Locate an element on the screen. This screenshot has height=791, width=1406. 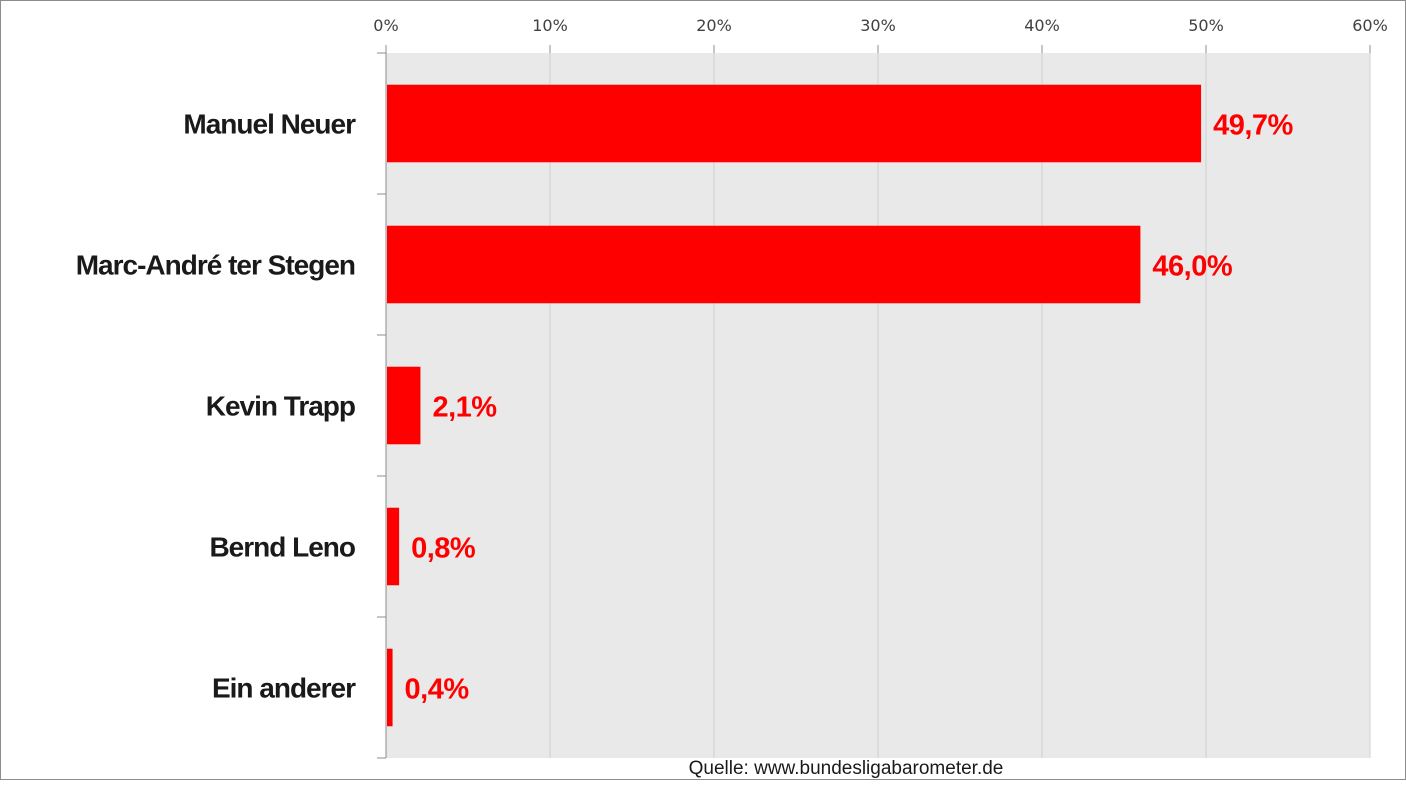
category-label: Ein anderer is located at coordinates (284, 688).